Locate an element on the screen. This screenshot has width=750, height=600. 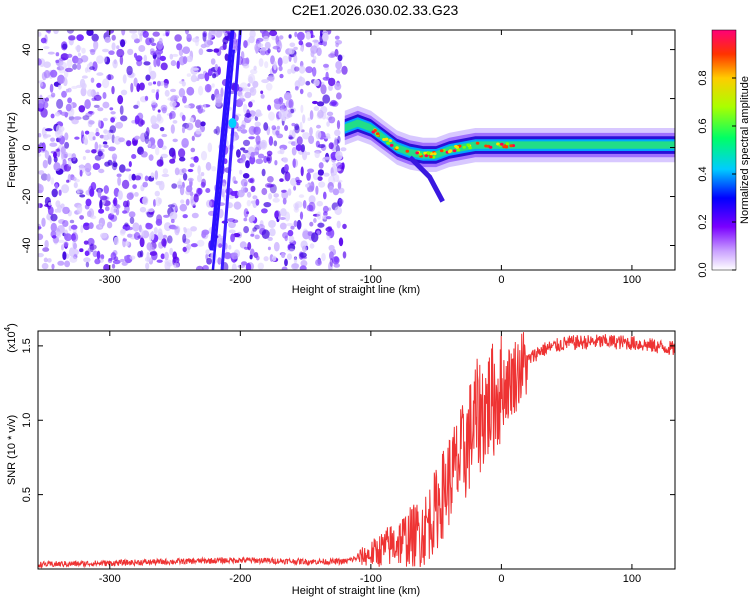
chart-title: C2E1.2026.030.02.33.G23 is located at coordinates (375, 10).